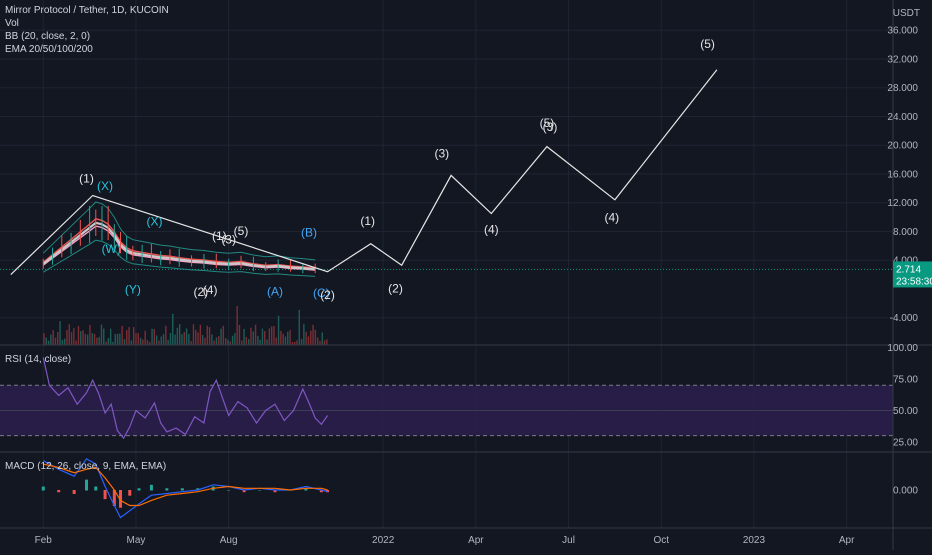 The image size is (932, 555). I want to click on price-tick-label: 24.000, so click(902, 117).